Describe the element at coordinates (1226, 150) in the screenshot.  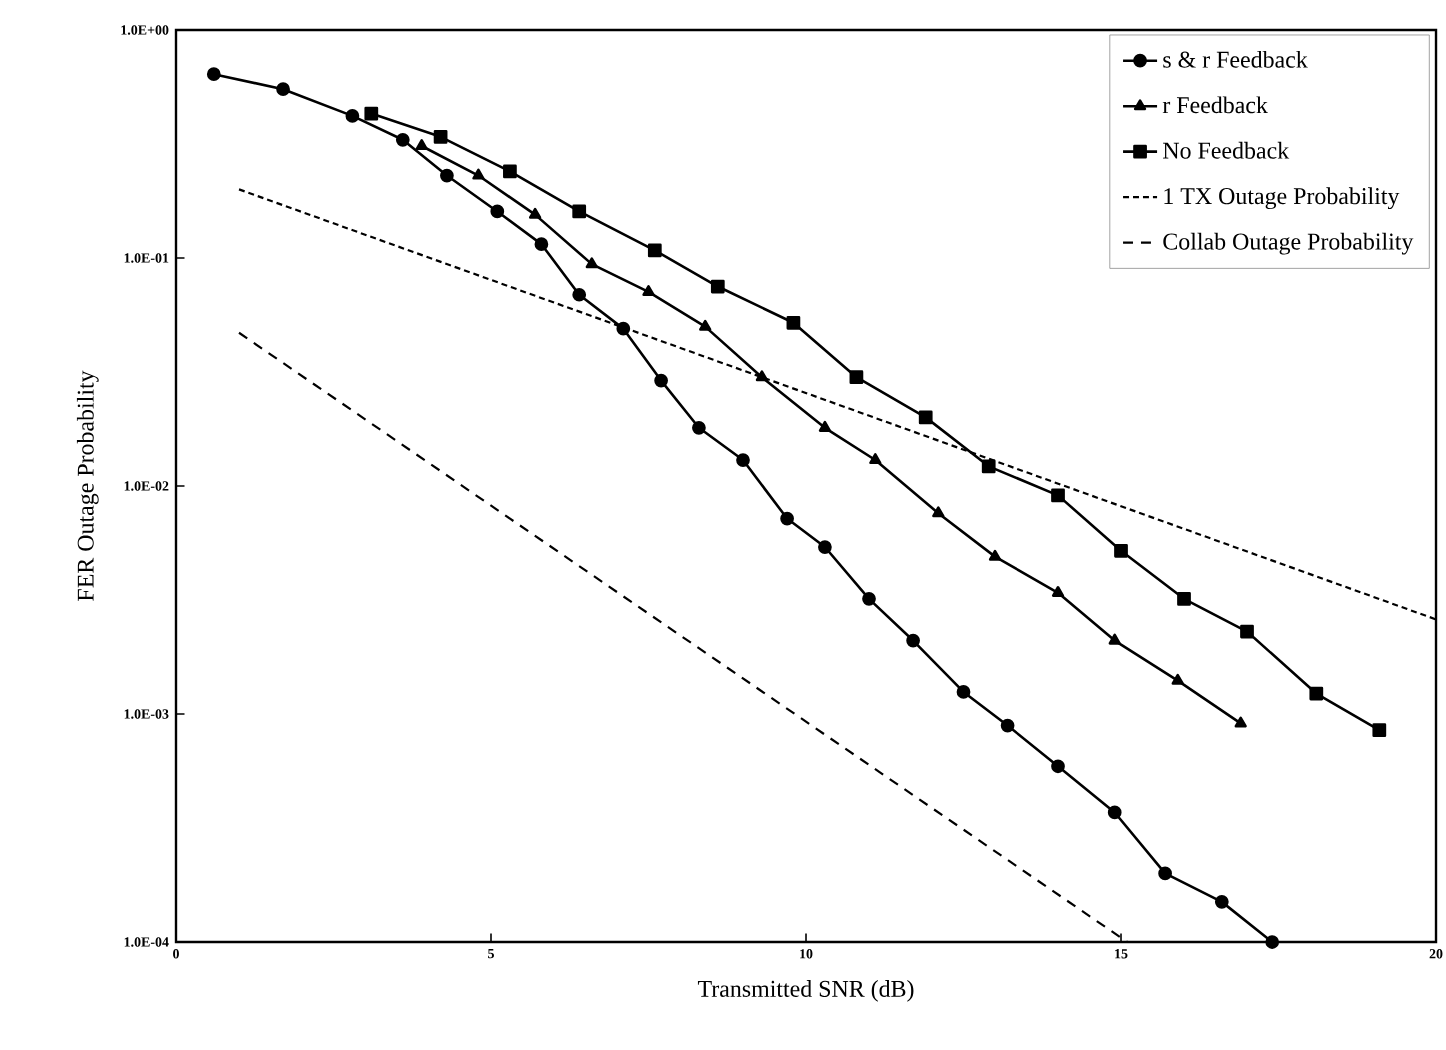
I see `legend-label: No Feedback` at that location.